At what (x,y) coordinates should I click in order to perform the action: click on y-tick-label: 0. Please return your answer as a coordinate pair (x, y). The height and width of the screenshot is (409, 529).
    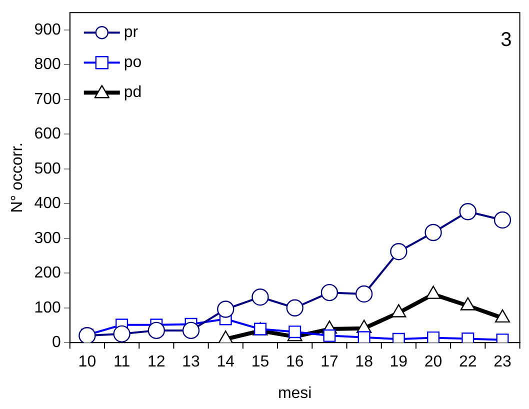
    Looking at the image, I should click on (56, 343).